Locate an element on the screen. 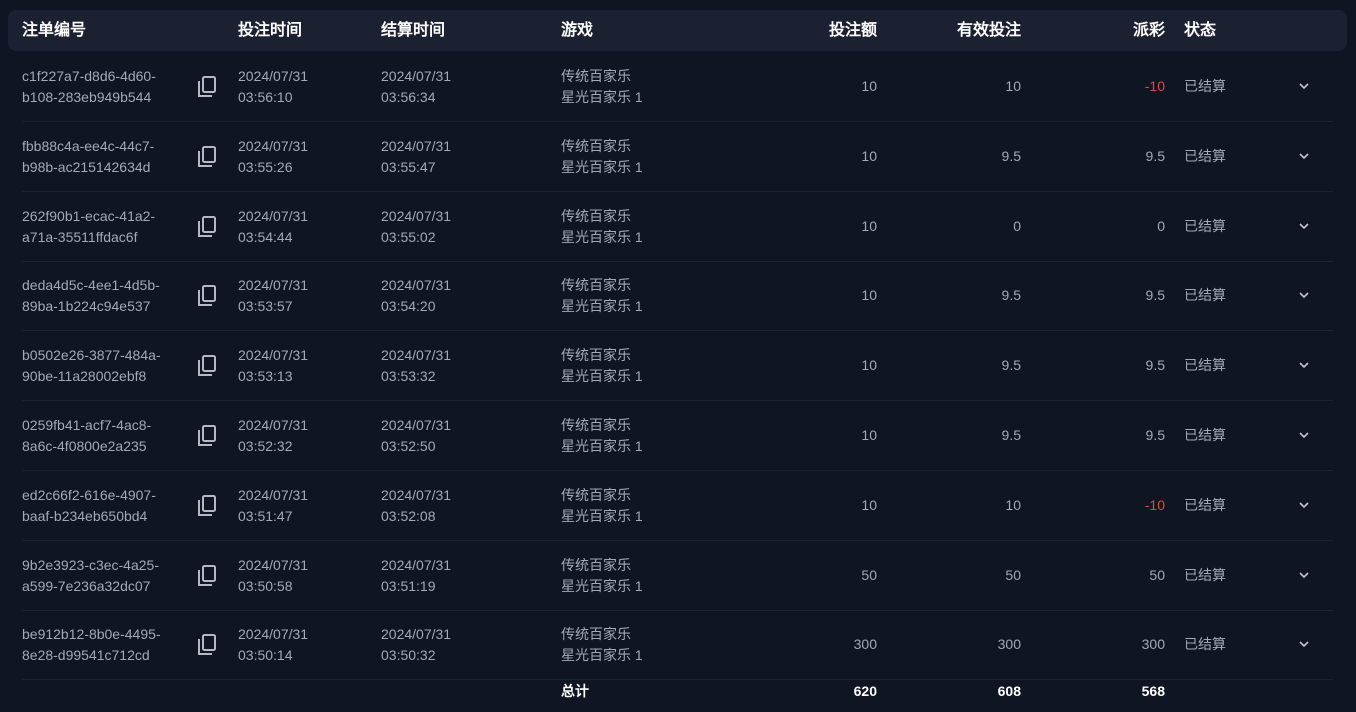 The width and height of the screenshot is (1356, 712). bet-amount: 300 is located at coordinates (865, 644).